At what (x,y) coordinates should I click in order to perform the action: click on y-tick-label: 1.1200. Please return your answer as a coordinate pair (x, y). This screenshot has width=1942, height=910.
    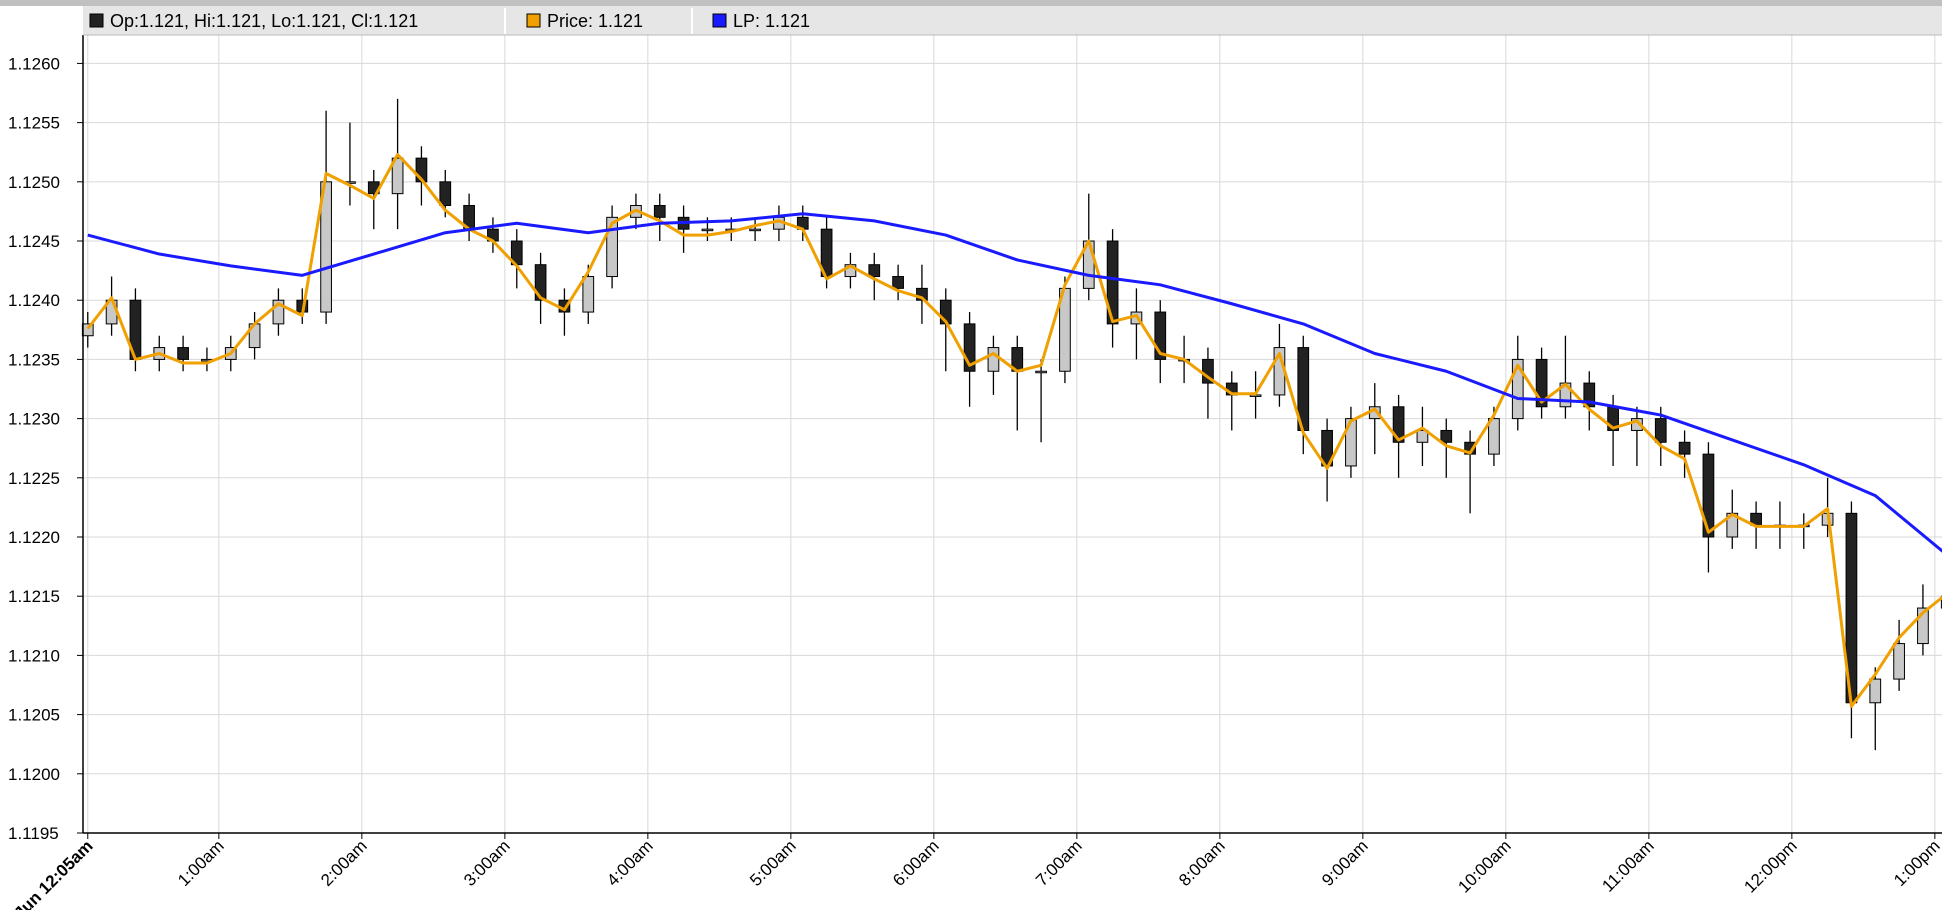
    Looking at the image, I should click on (34, 774).